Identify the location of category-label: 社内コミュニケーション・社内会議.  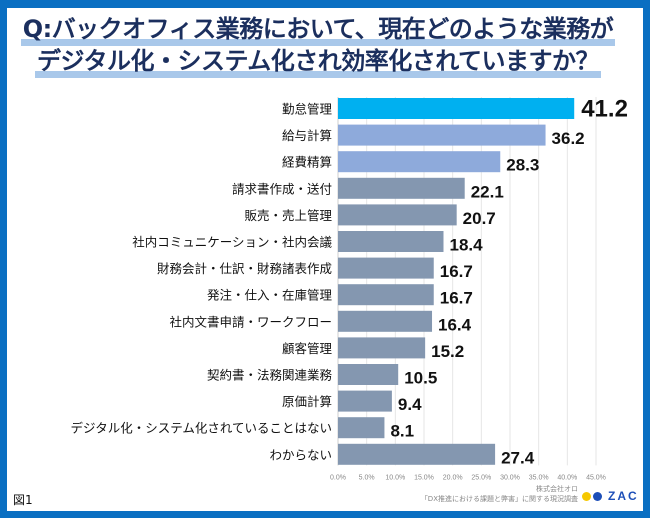
(232, 242).